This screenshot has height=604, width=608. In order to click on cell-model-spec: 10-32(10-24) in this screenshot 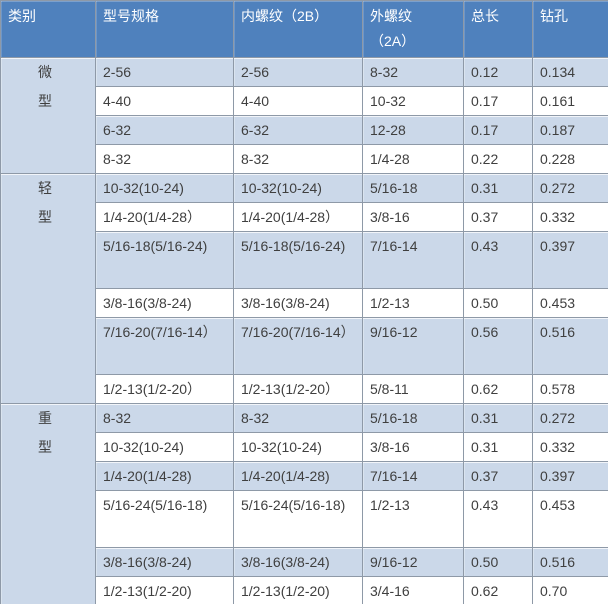, I will do `click(164, 447)`.